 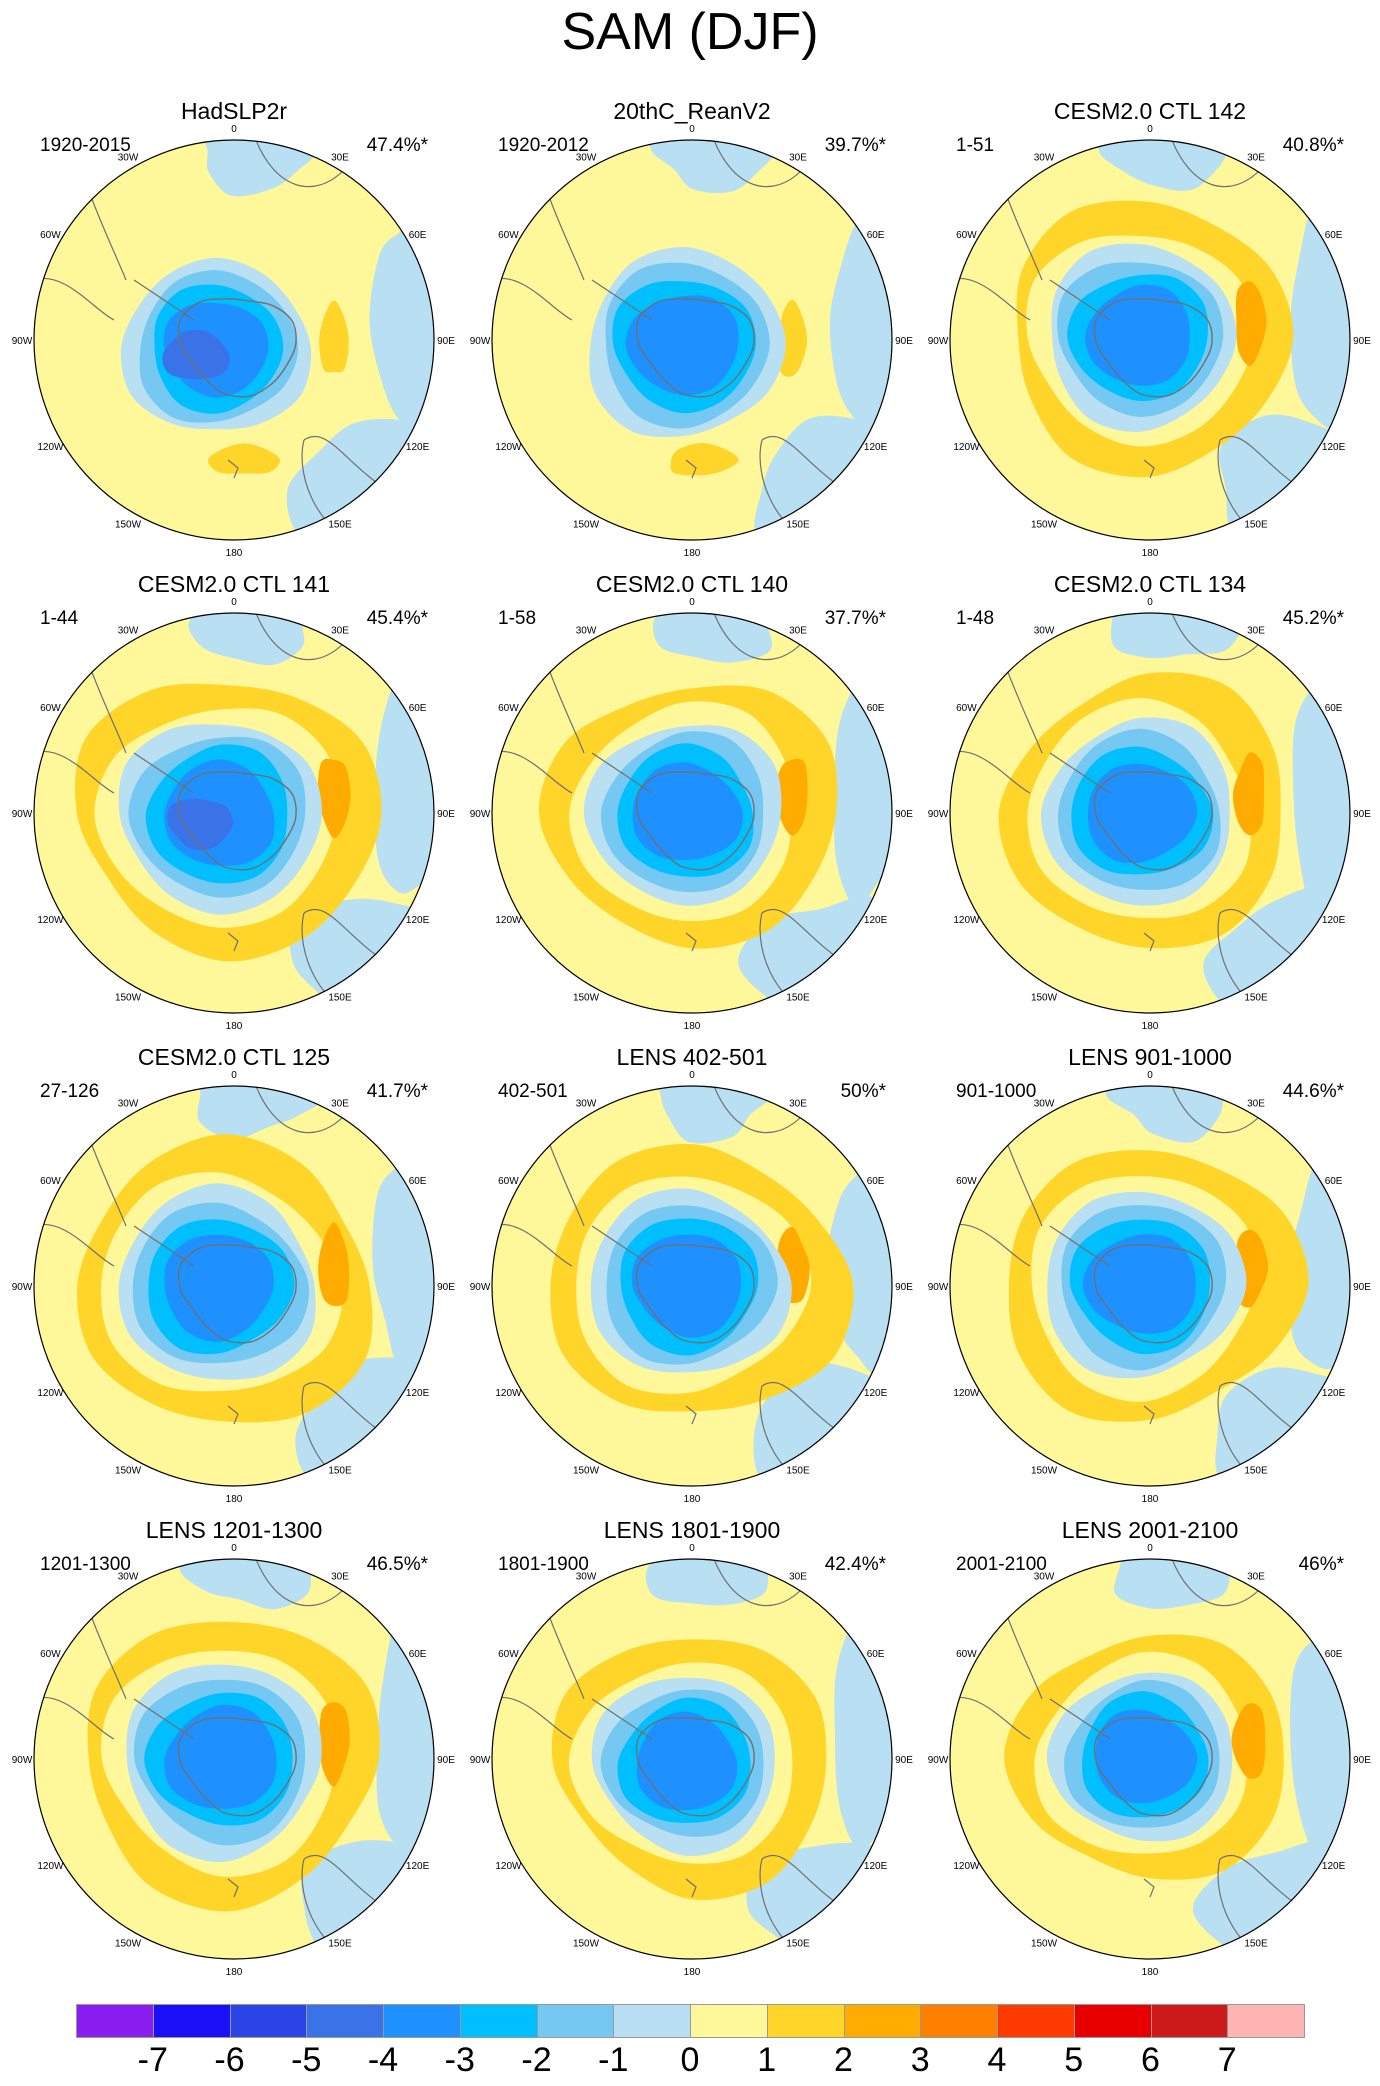 I want to click on panel-title: LENS 1801-1900, so click(x=692, y=1530).